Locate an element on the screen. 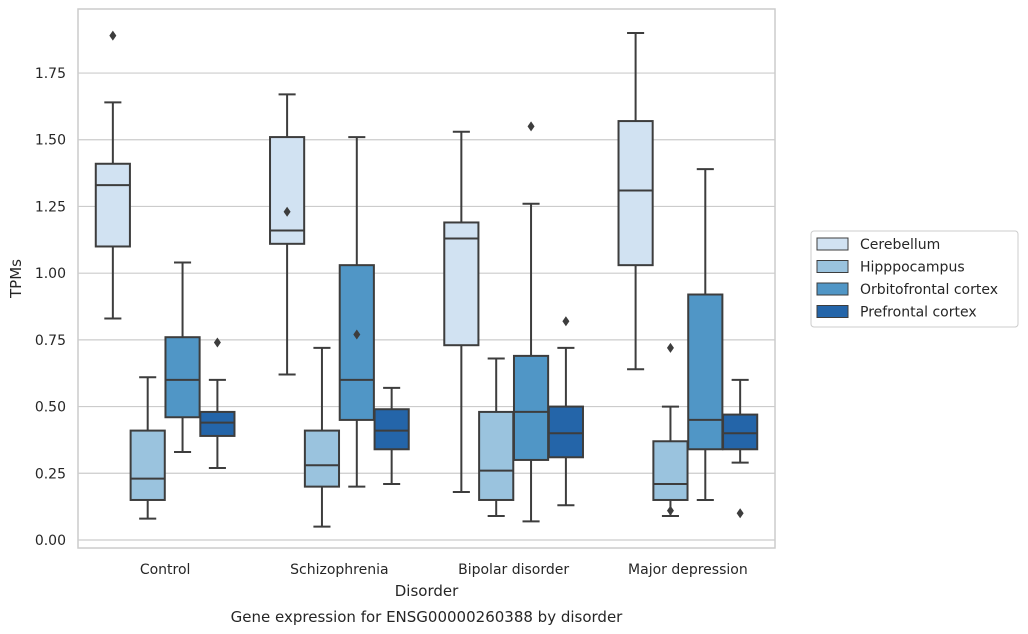  legend-frame is located at coordinates (914, 279).